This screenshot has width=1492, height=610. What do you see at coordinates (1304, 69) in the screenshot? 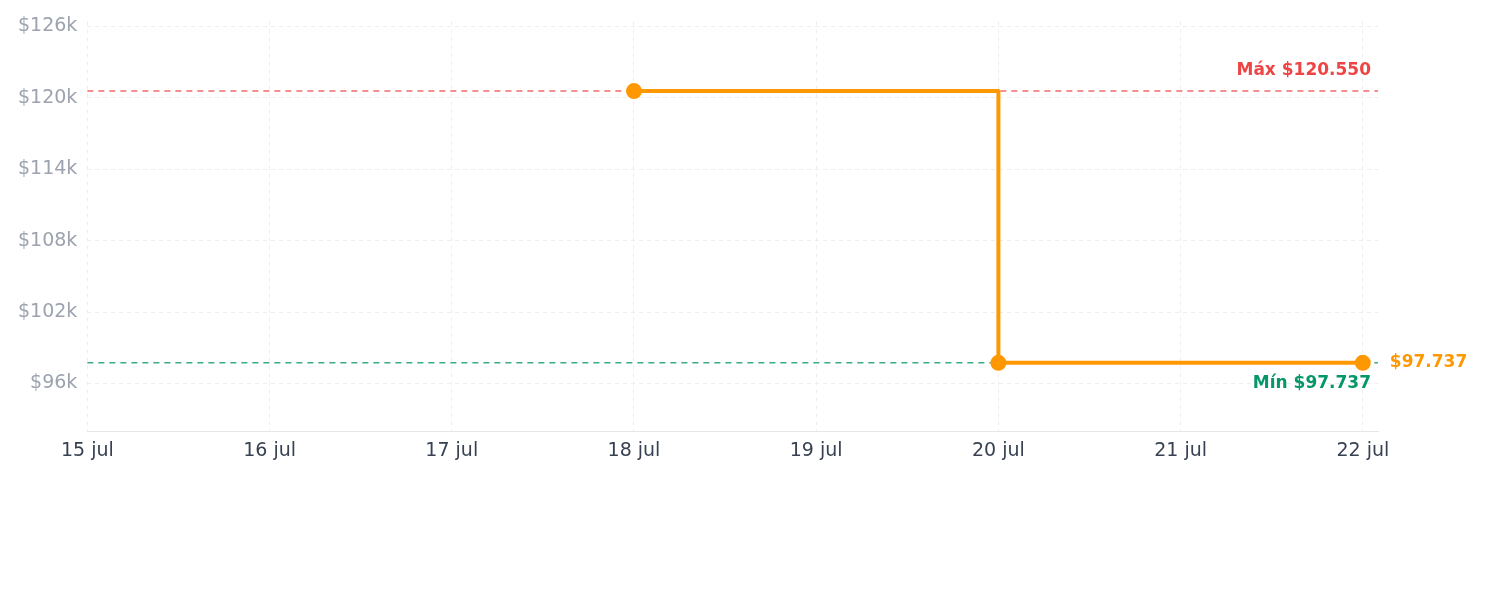
I see `ref-line-label: Máx $120.550` at bounding box center [1304, 69].